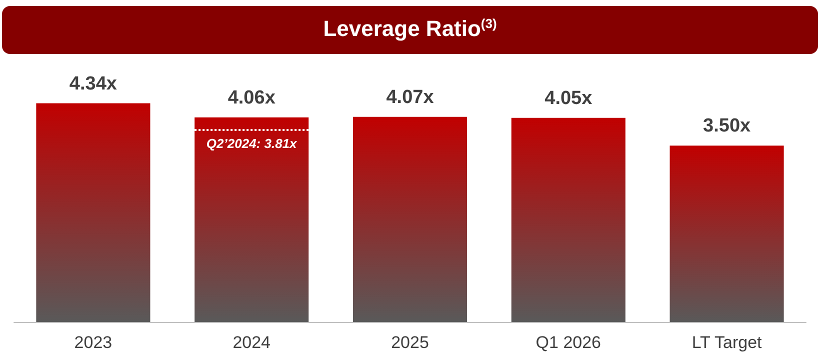 The width and height of the screenshot is (820, 359). I want to click on data-label: 4.06x, so click(252, 97).